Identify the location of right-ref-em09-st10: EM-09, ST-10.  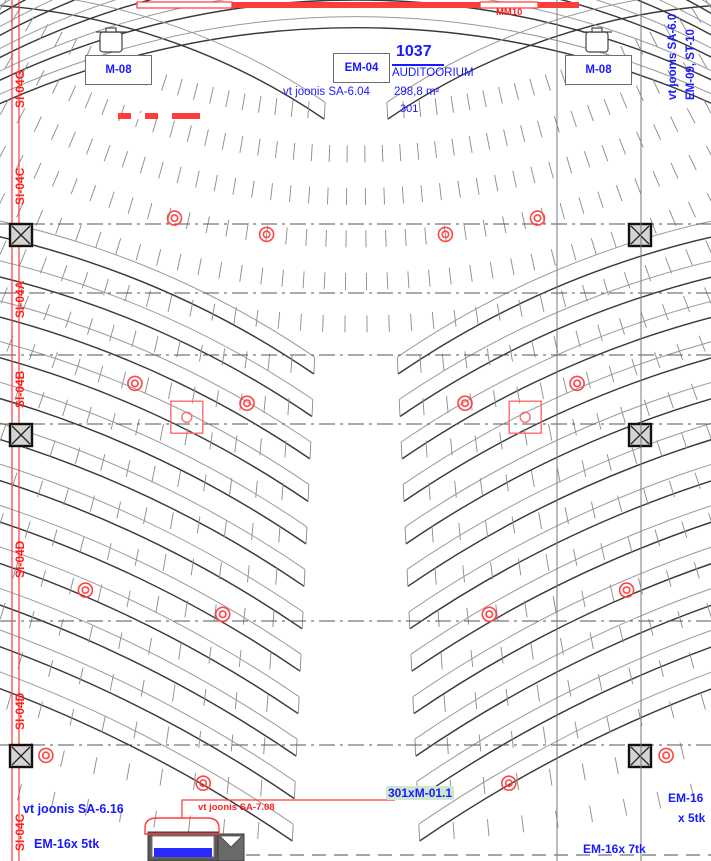
(691, 64).